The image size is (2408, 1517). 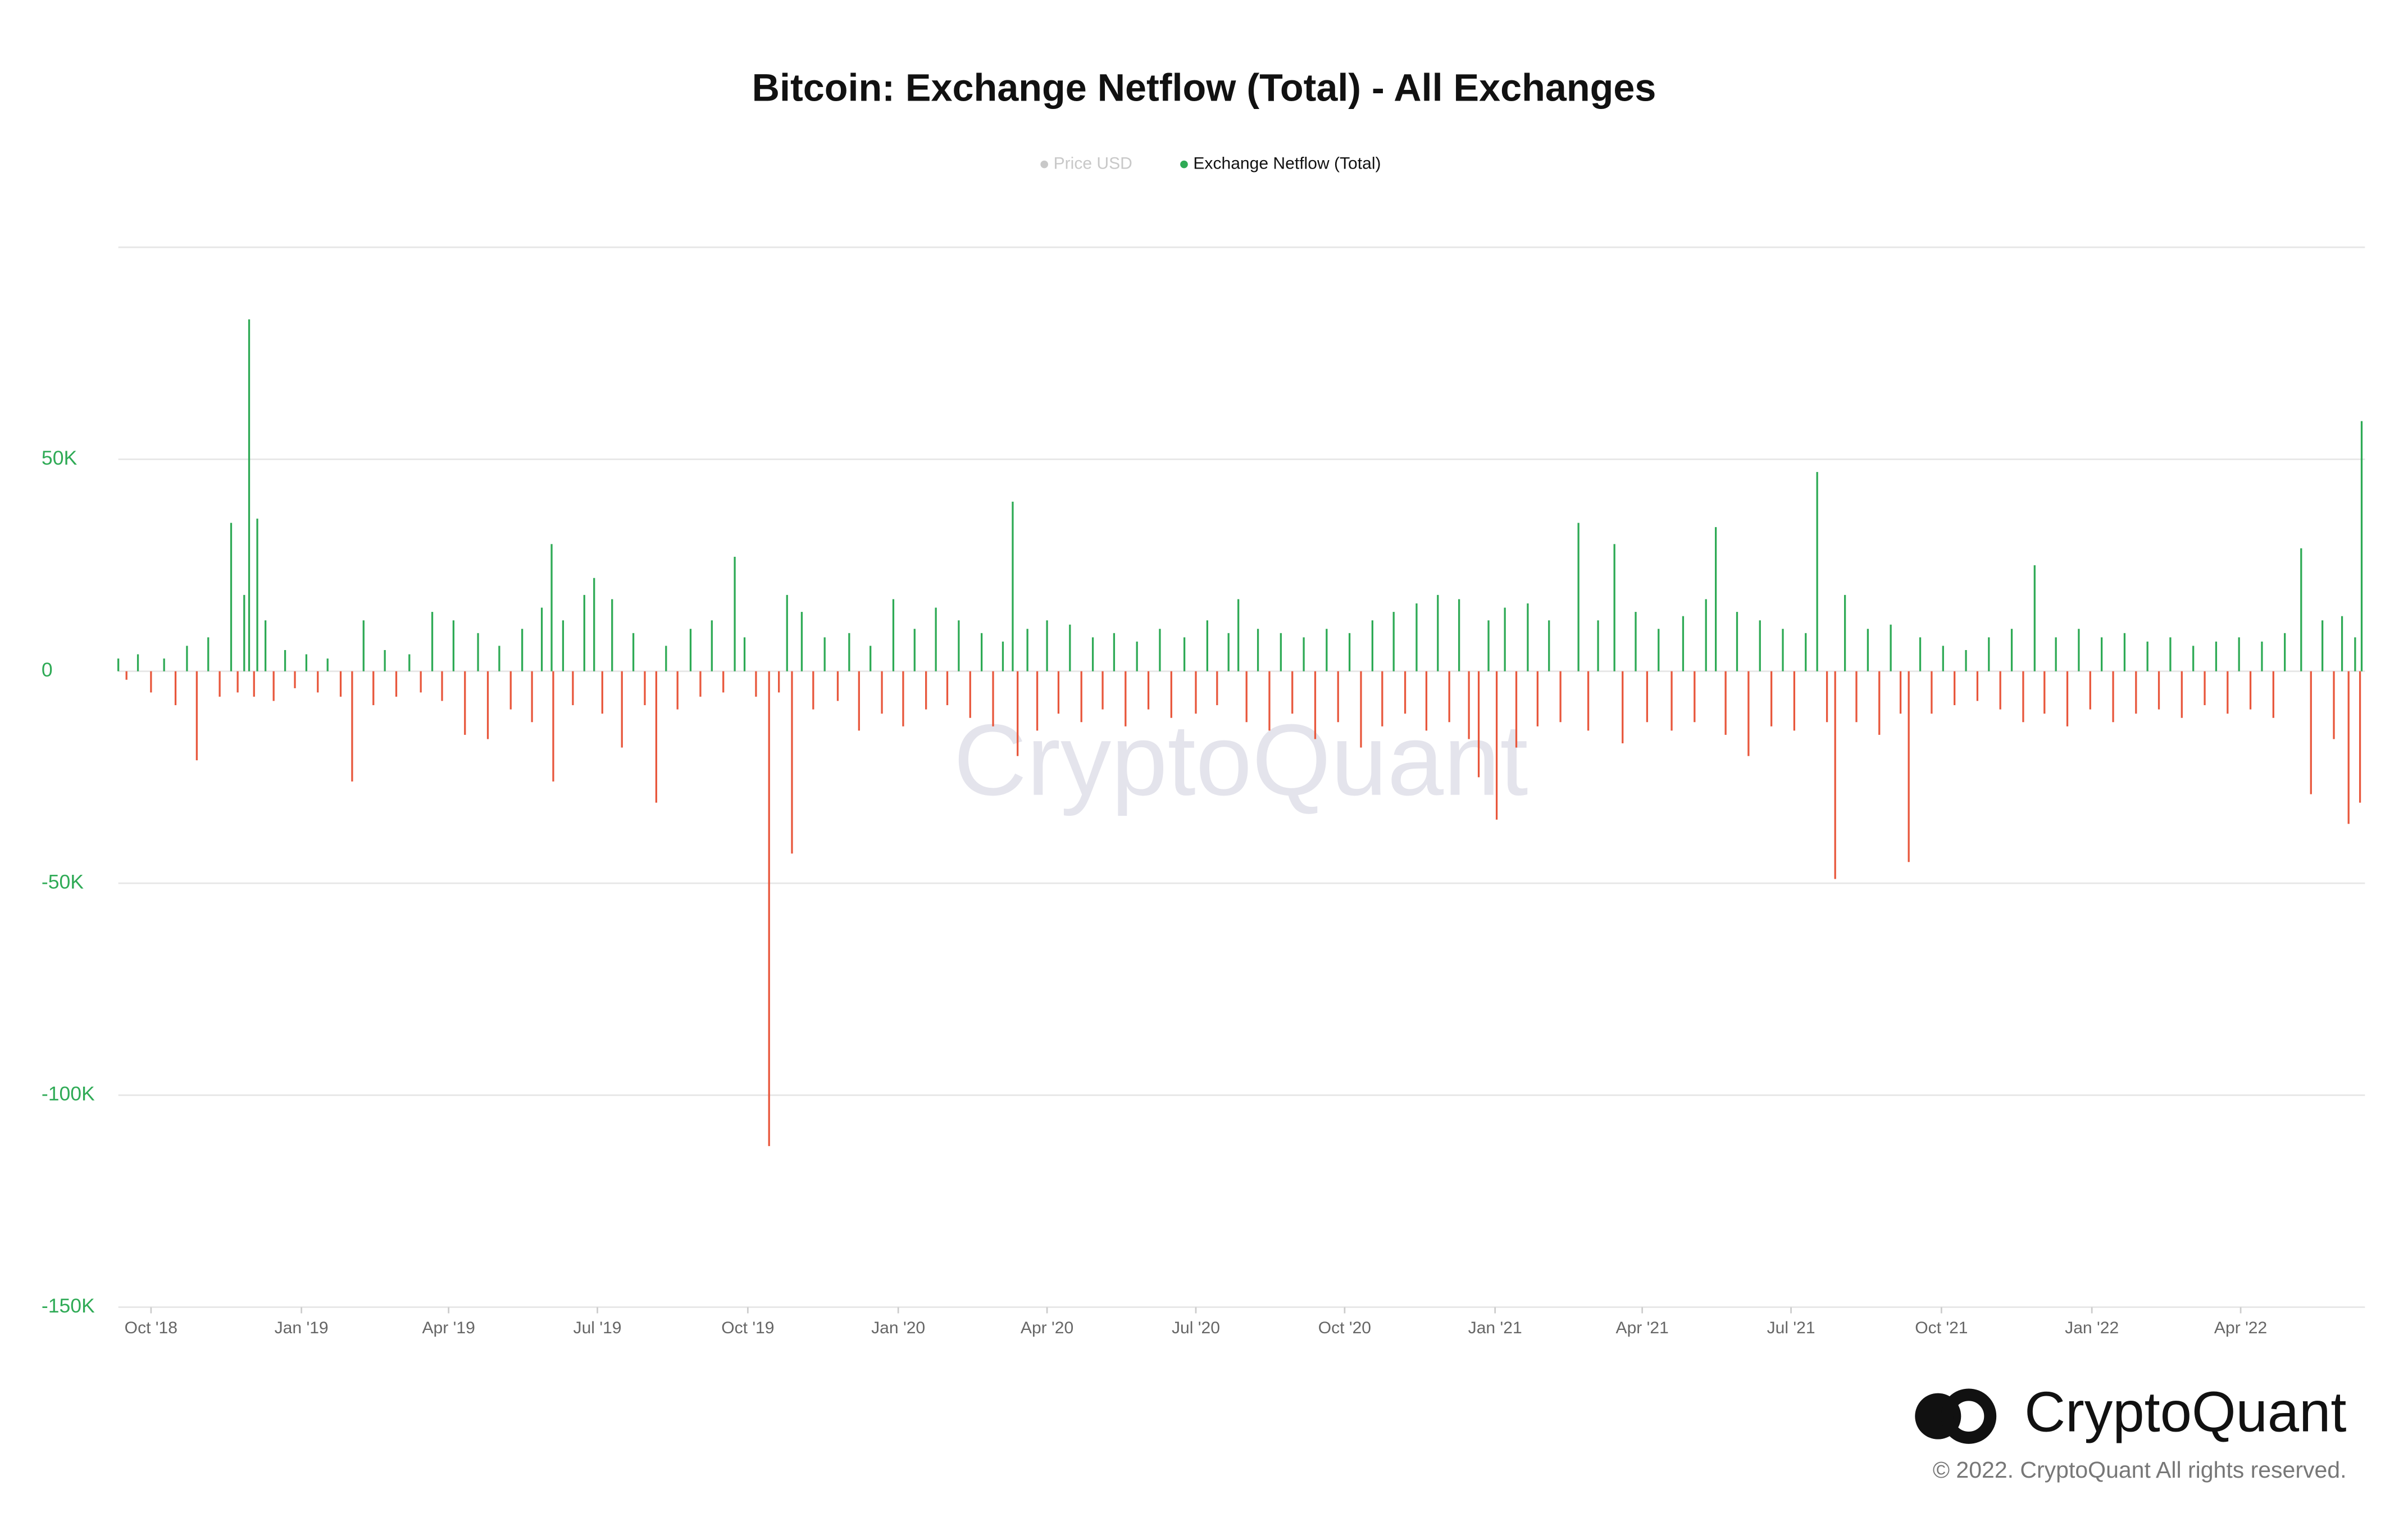 I want to click on x-tick-label: Jul '19, so click(x=597, y=1328).